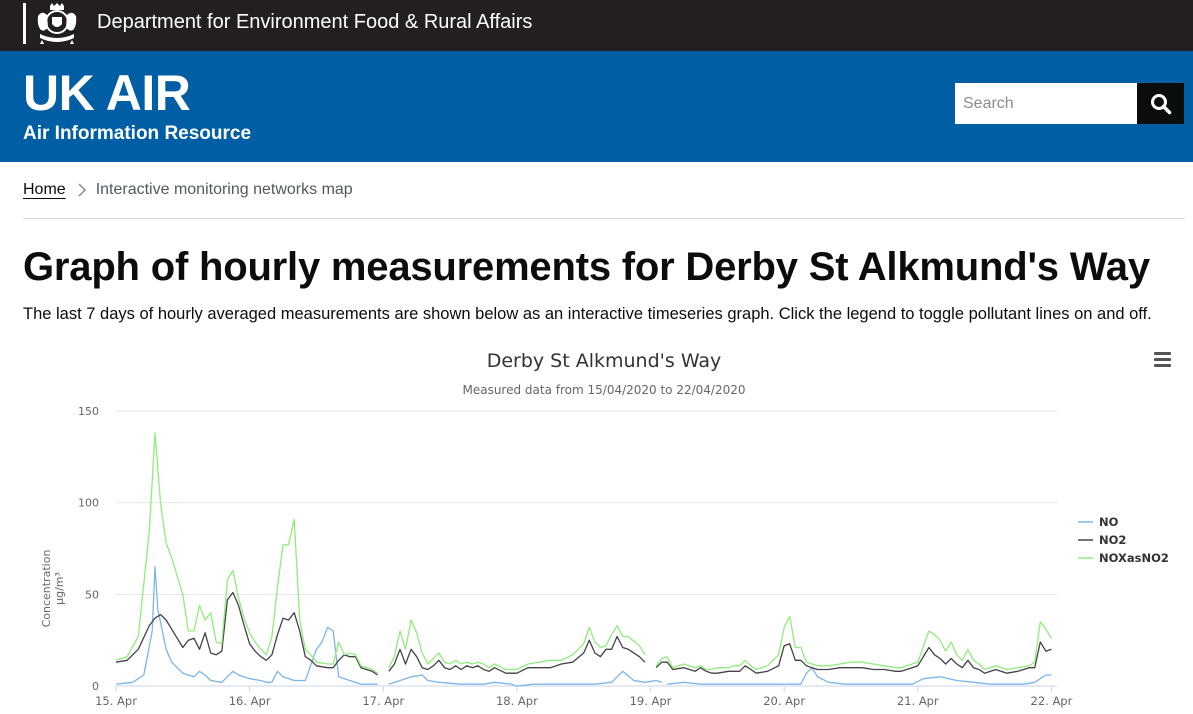 The image size is (1193, 714). Describe the element at coordinates (250, 701) in the screenshot. I see `x-tick-label: 16. Apr` at that location.